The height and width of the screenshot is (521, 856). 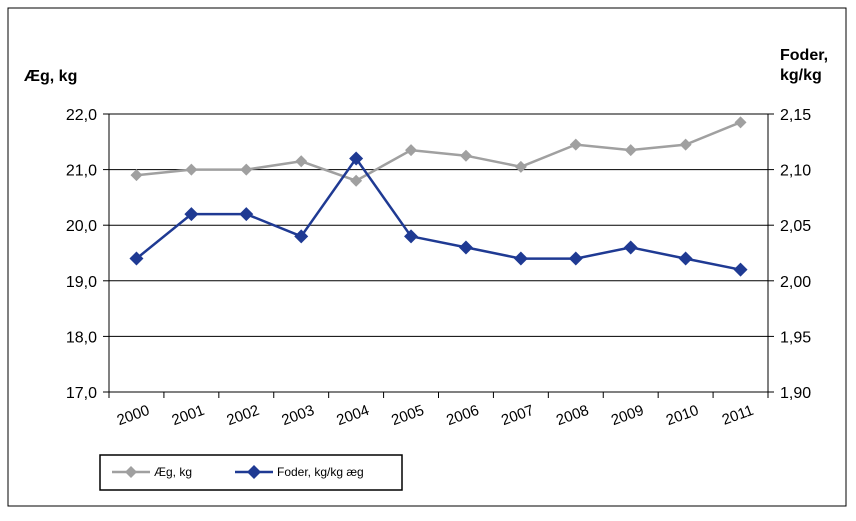 What do you see at coordinates (81, 337) in the screenshot?
I see `left-tick-label: 18,0` at bounding box center [81, 337].